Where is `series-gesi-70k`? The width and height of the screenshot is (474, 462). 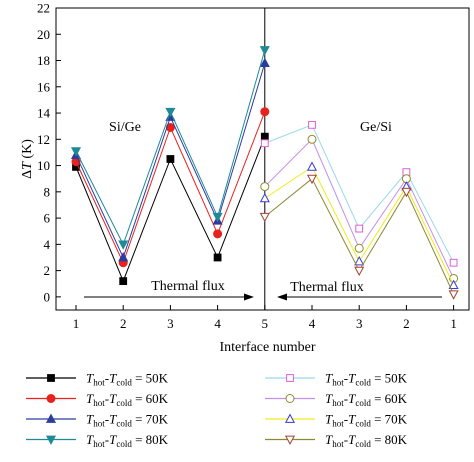 series-gesi-70k is located at coordinates (359, 225).